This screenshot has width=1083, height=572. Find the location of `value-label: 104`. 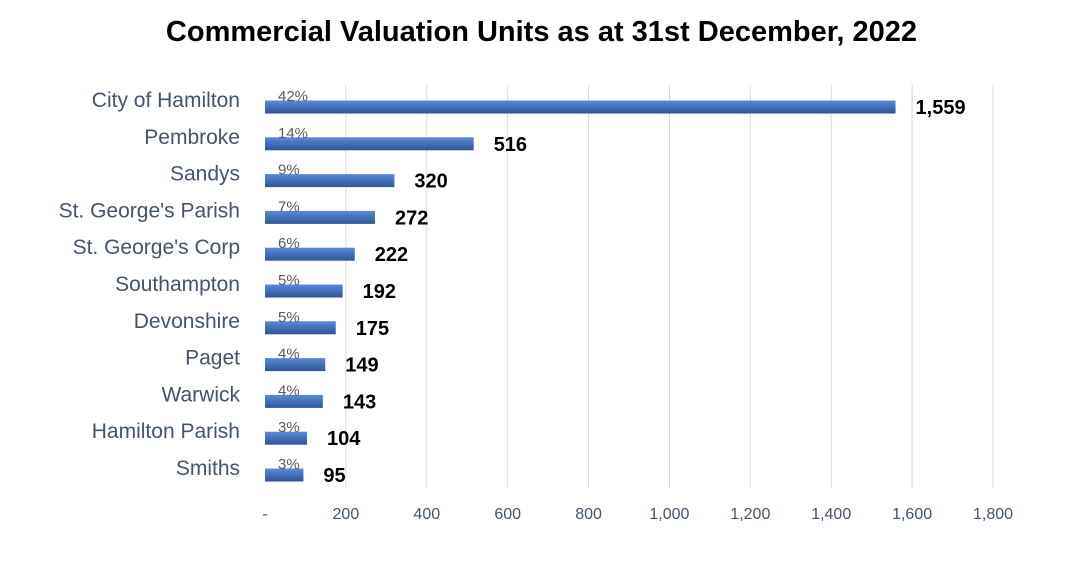

value-label: 104 is located at coordinates (344, 439).